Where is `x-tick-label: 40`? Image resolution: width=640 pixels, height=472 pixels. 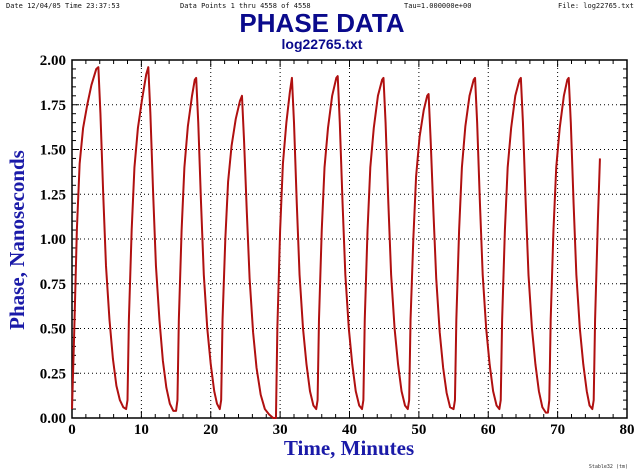
x-tick-label: 40 is located at coordinates (349, 430).